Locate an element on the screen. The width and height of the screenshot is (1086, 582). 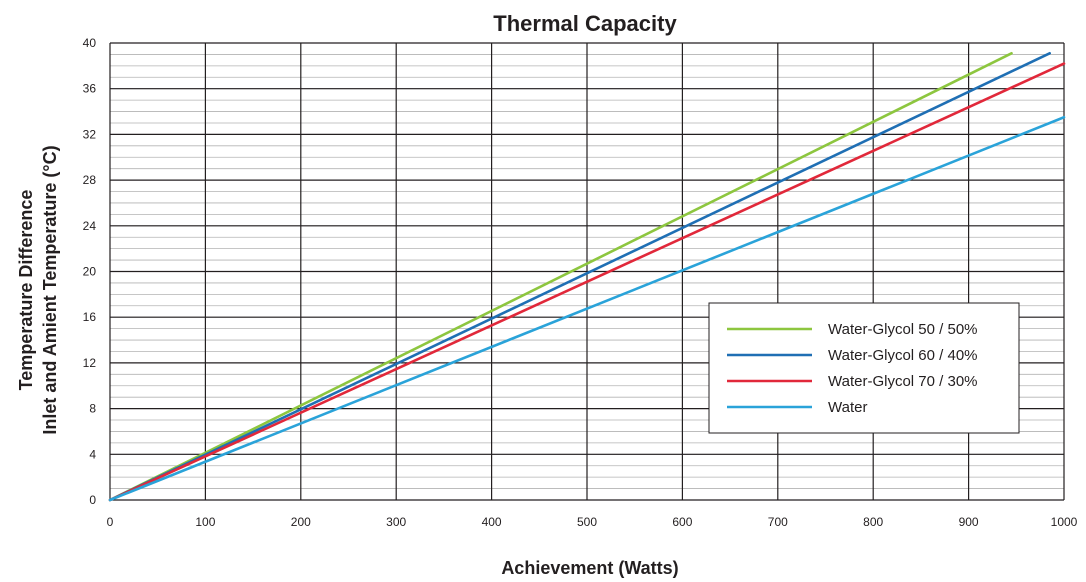
legend-label: Water-Glycol 50 / 50% is located at coordinates (903, 329).